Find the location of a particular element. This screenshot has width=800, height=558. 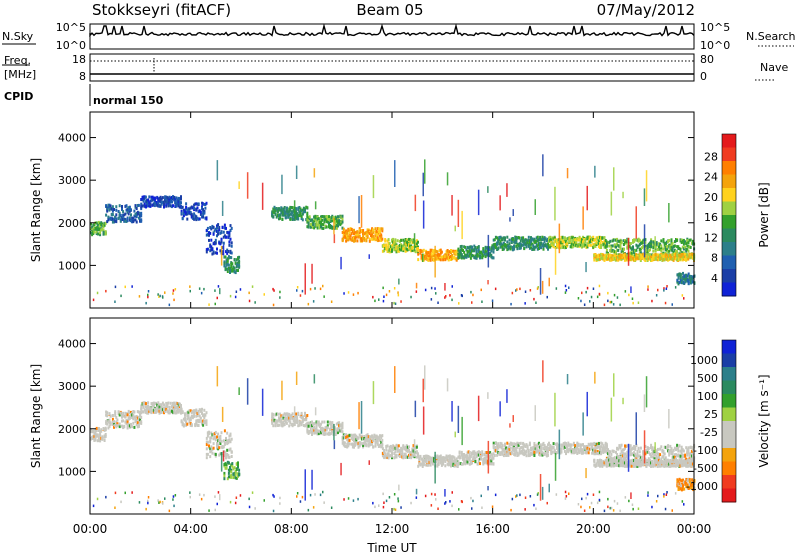

power-y-tick-label: 3000 is located at coordinates (72, 180).